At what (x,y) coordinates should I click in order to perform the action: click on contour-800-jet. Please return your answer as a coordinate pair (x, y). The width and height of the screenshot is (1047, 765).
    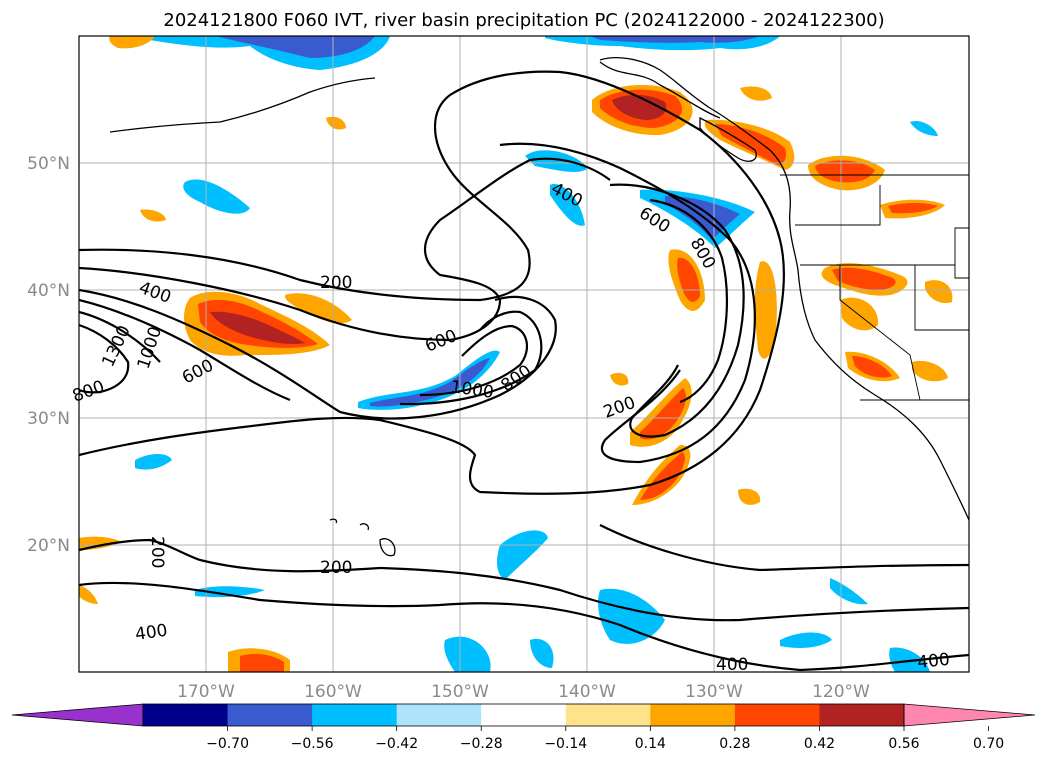
    Looking at the image, I should click on (688, 301).